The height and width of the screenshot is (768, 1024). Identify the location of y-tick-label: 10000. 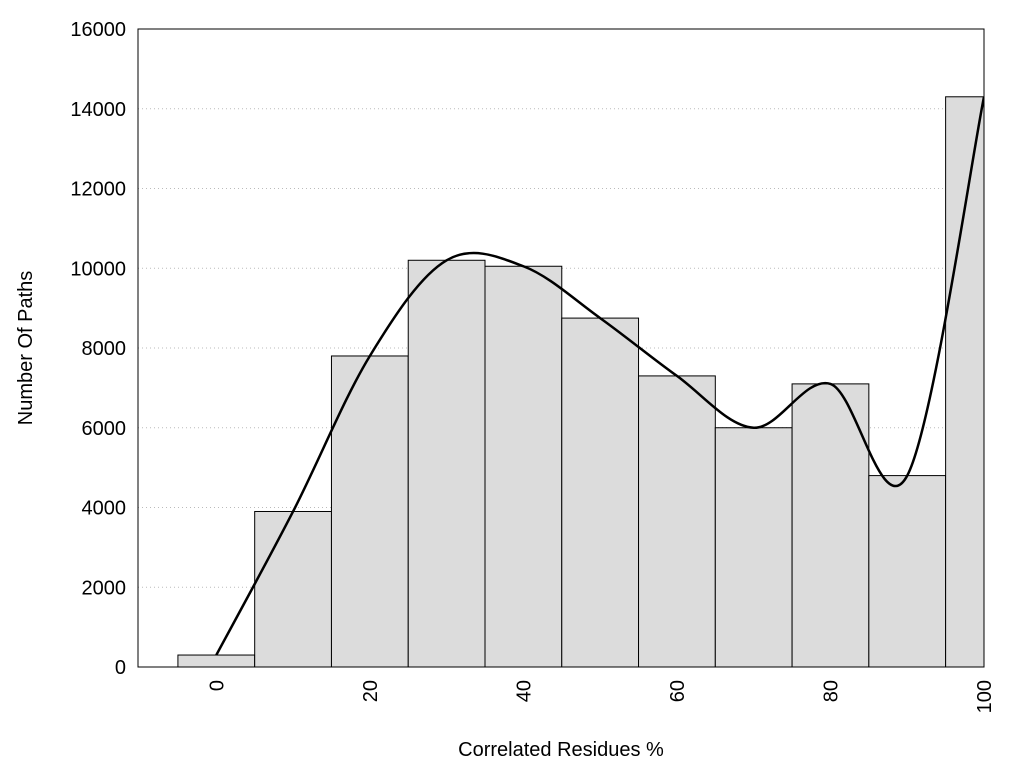
(98, 269).